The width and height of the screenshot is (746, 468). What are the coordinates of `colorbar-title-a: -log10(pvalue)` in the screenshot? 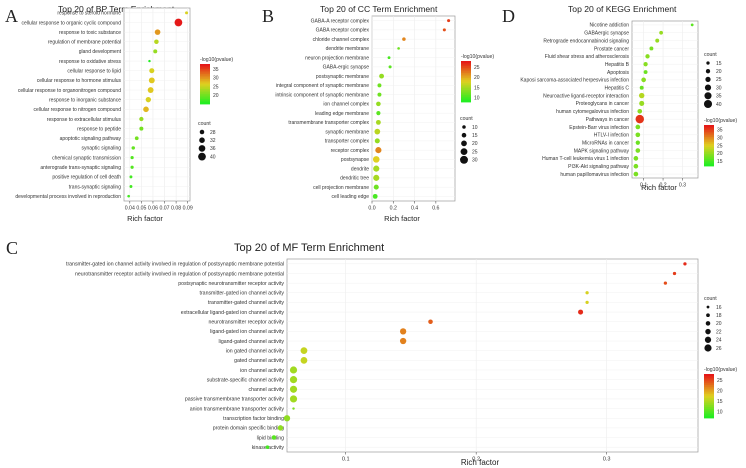 It's located at (216, 60).